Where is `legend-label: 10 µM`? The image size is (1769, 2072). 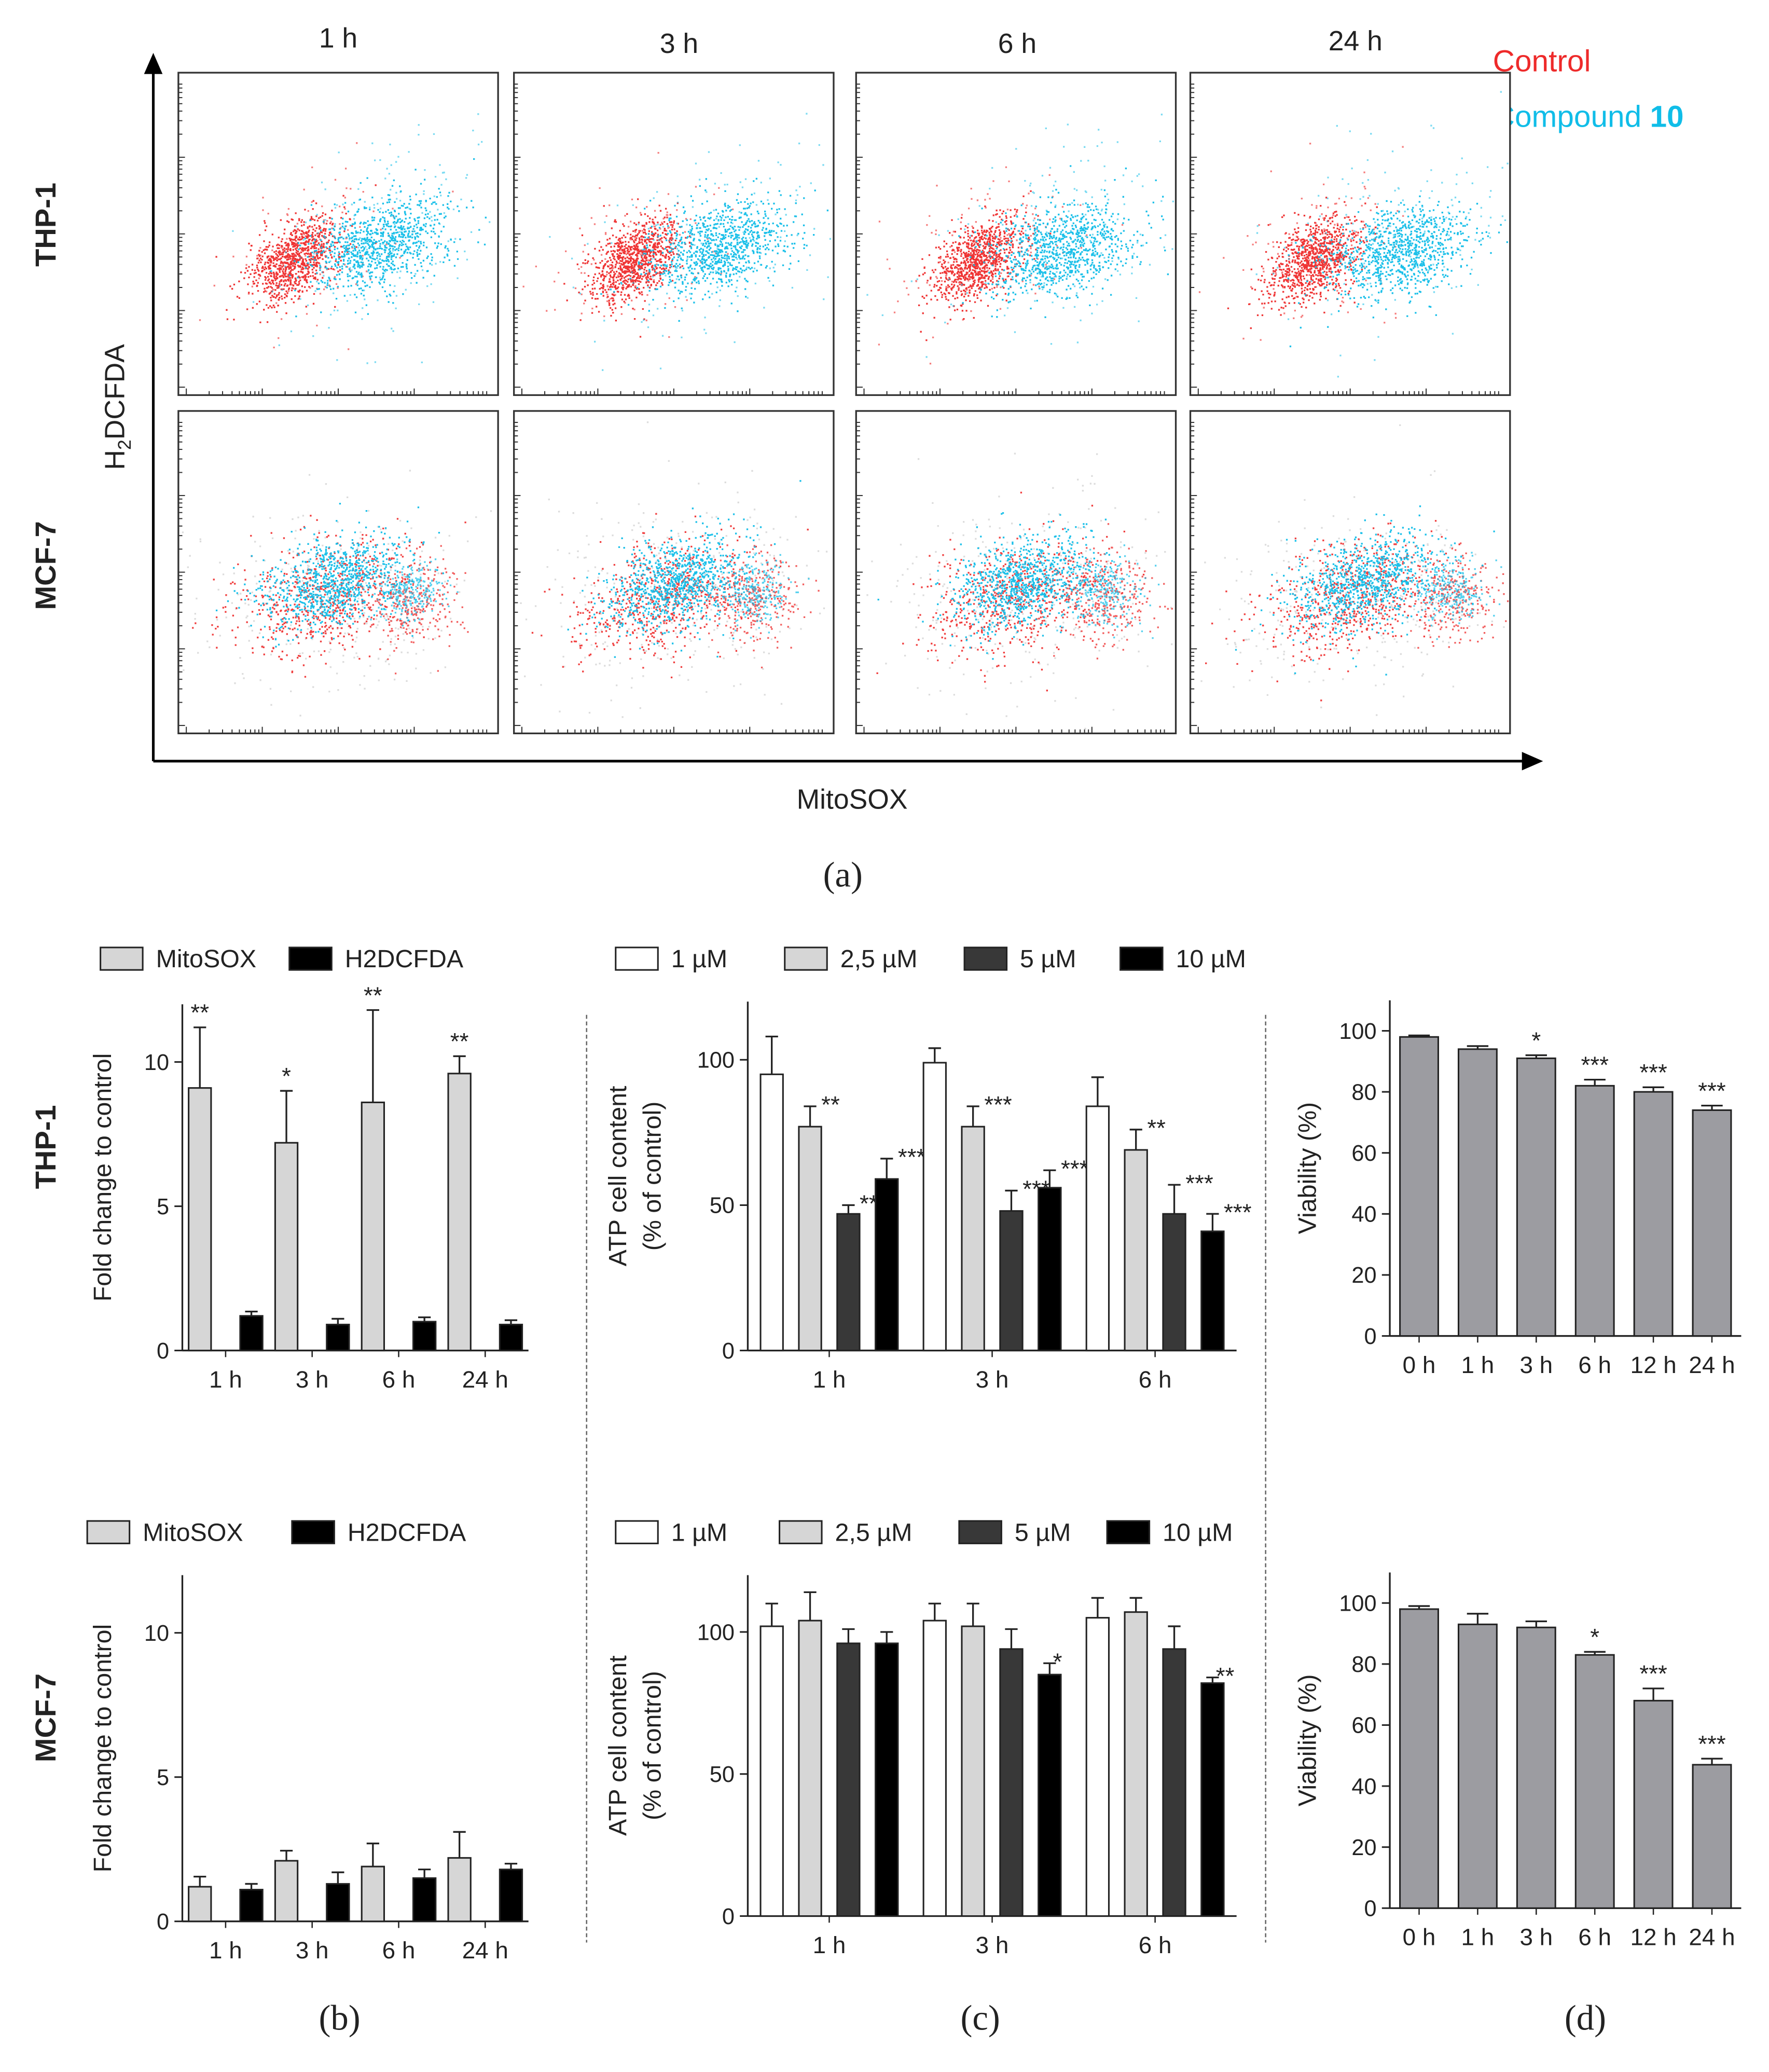 legend-label: 10 µM is located at coordinates (1198, 1532).